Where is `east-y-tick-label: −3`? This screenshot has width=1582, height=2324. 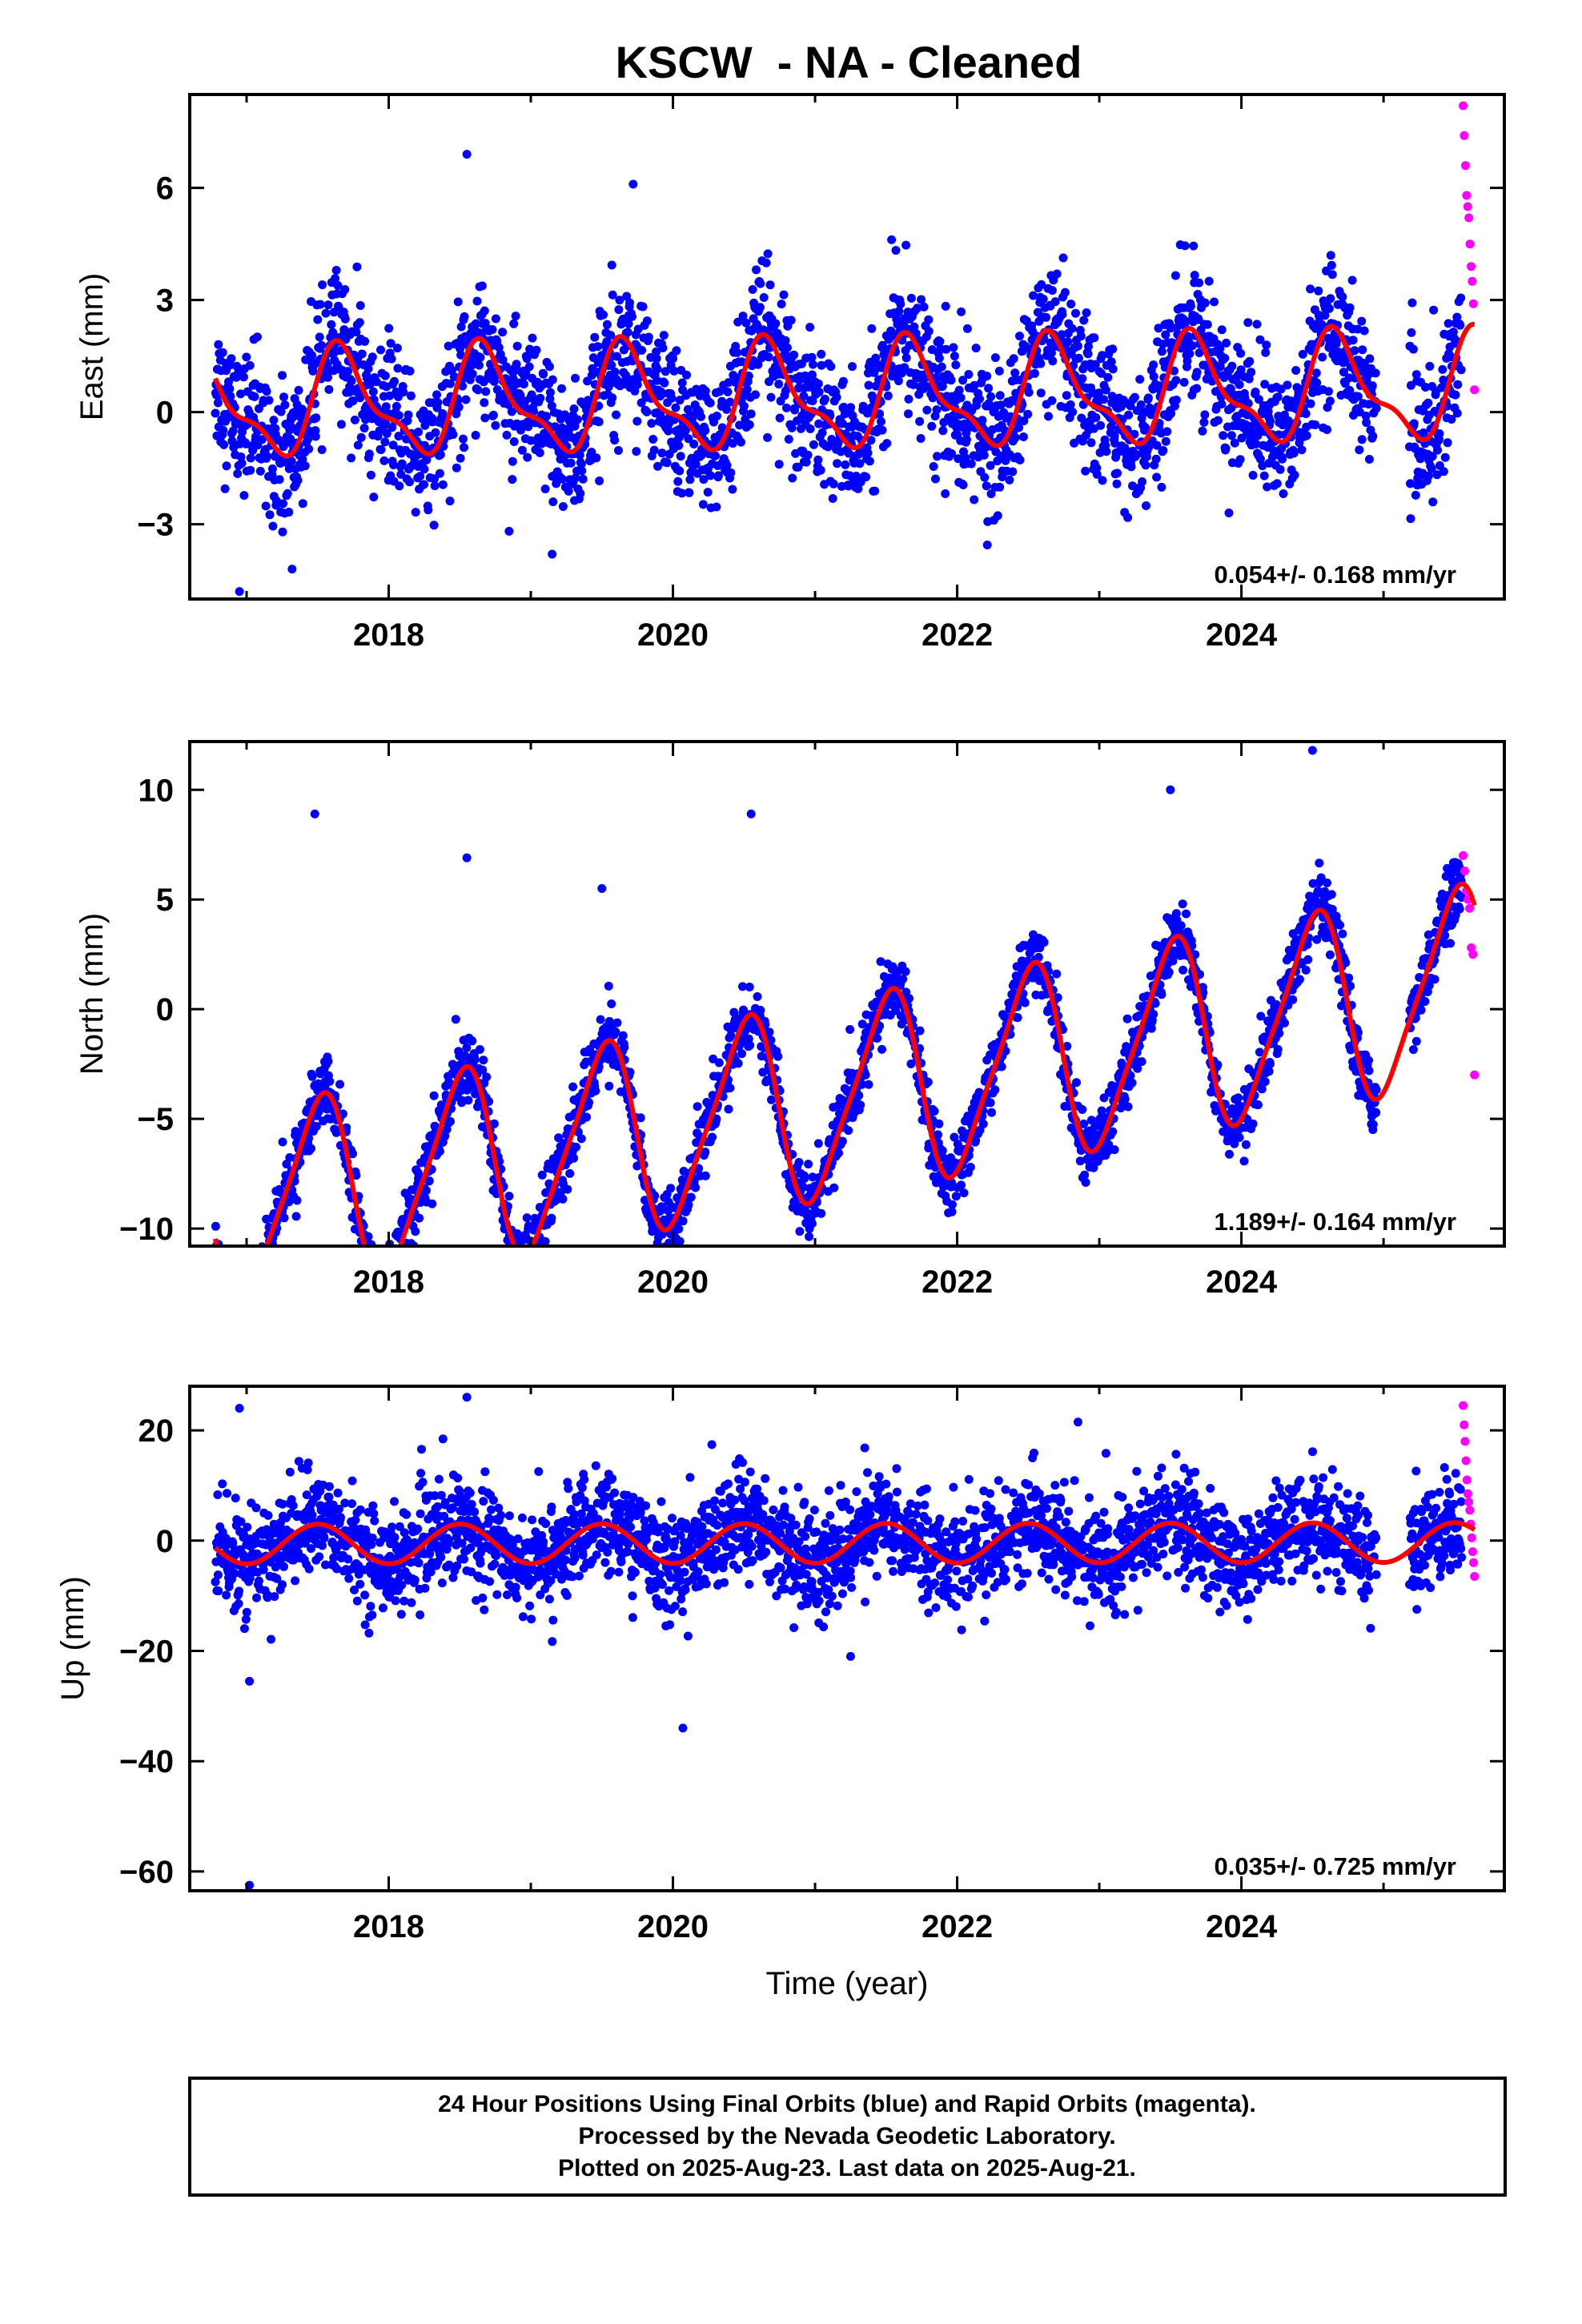
east-y-tick-label: −3 is located at coordinates (155, 525).